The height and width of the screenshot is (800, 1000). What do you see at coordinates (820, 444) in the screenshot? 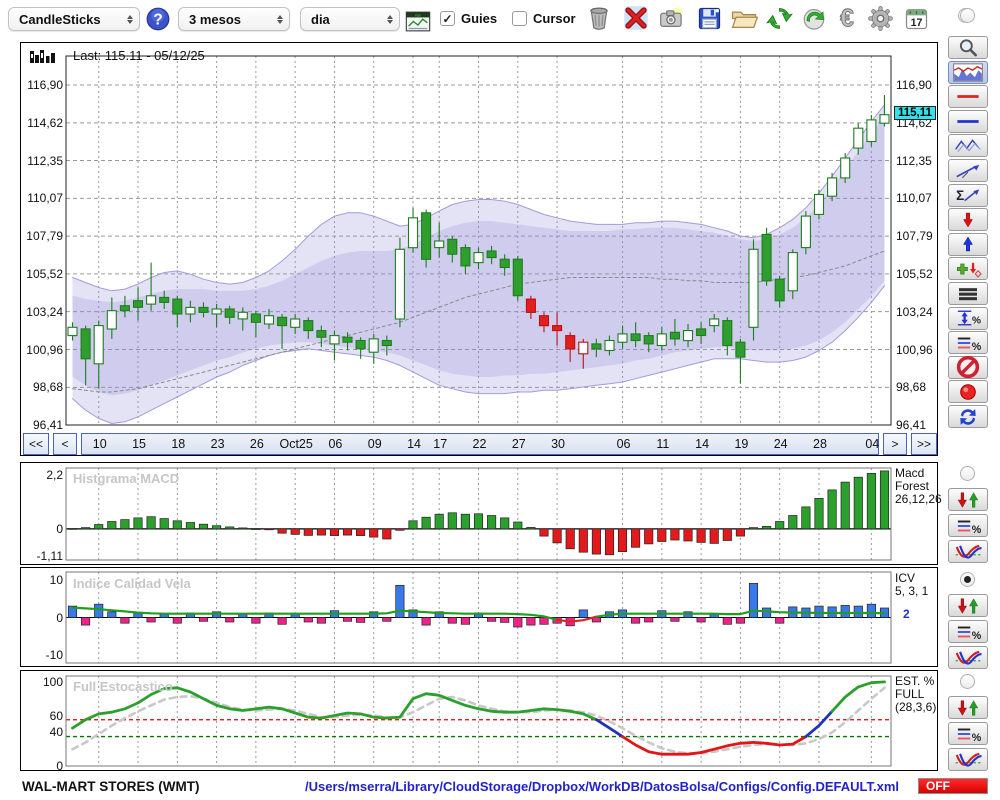
I see `x-axis-tick-label: 28` at bounding box center [820, 444].